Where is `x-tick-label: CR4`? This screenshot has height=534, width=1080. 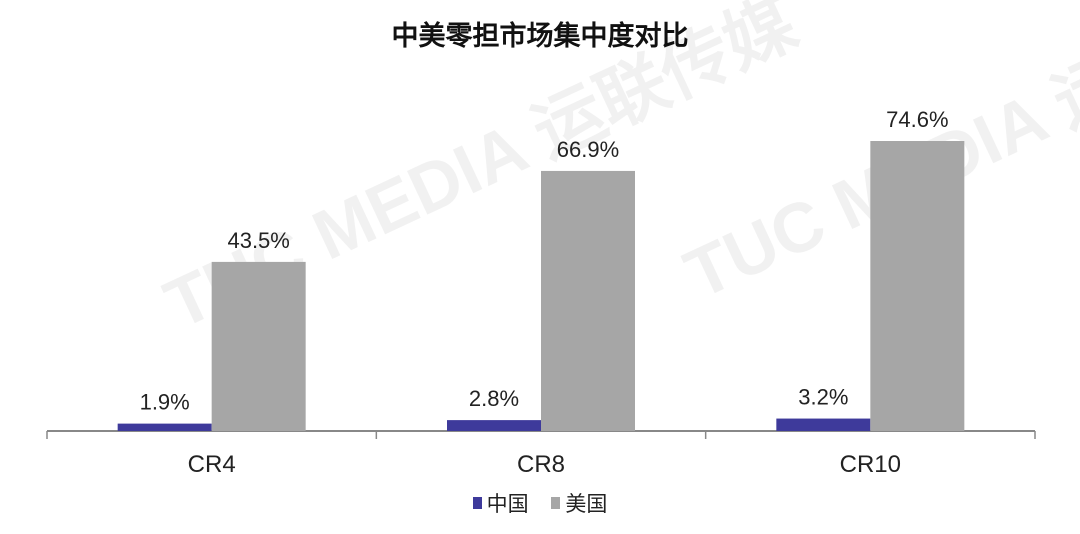 x-tick-label: CR4 is located at coordinates (212, 464).